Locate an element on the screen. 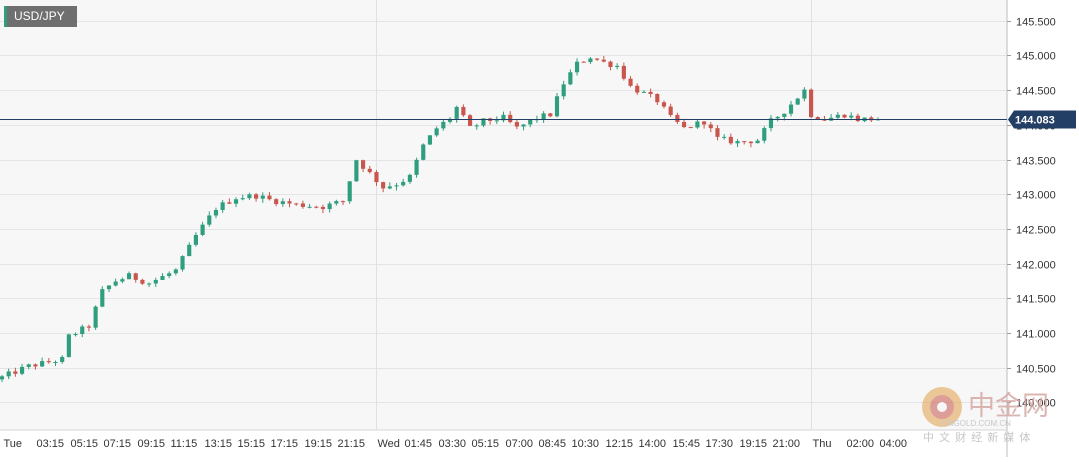 The width and height of the screenshot is (1079, 462). current-price-tag is located at coordinates (1042, 119).